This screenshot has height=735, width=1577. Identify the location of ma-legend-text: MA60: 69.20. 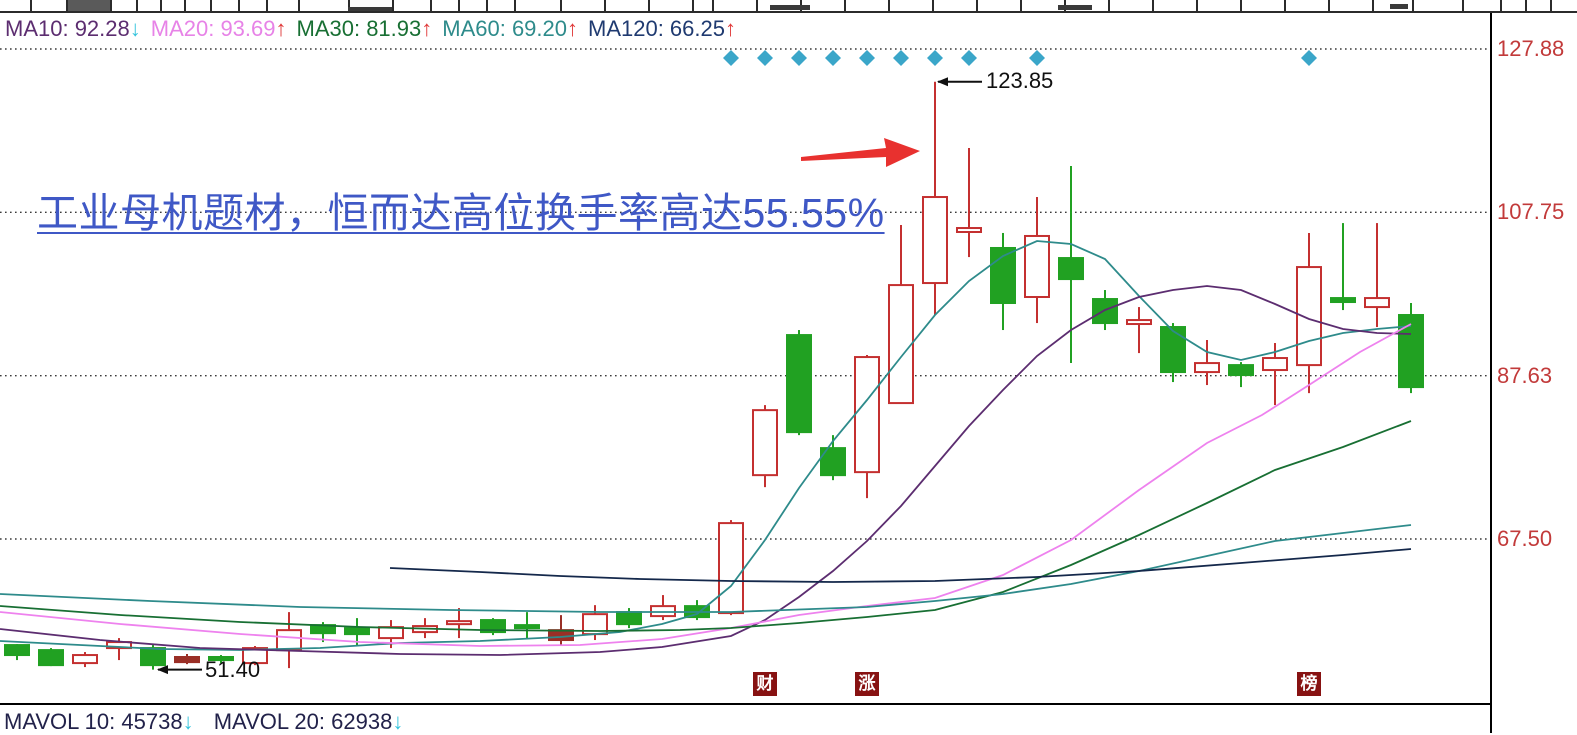
(504, 28).